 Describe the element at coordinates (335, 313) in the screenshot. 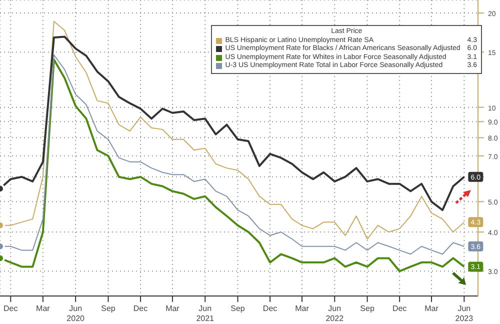

I see `x-tick-label: Jun 2022` at that location.